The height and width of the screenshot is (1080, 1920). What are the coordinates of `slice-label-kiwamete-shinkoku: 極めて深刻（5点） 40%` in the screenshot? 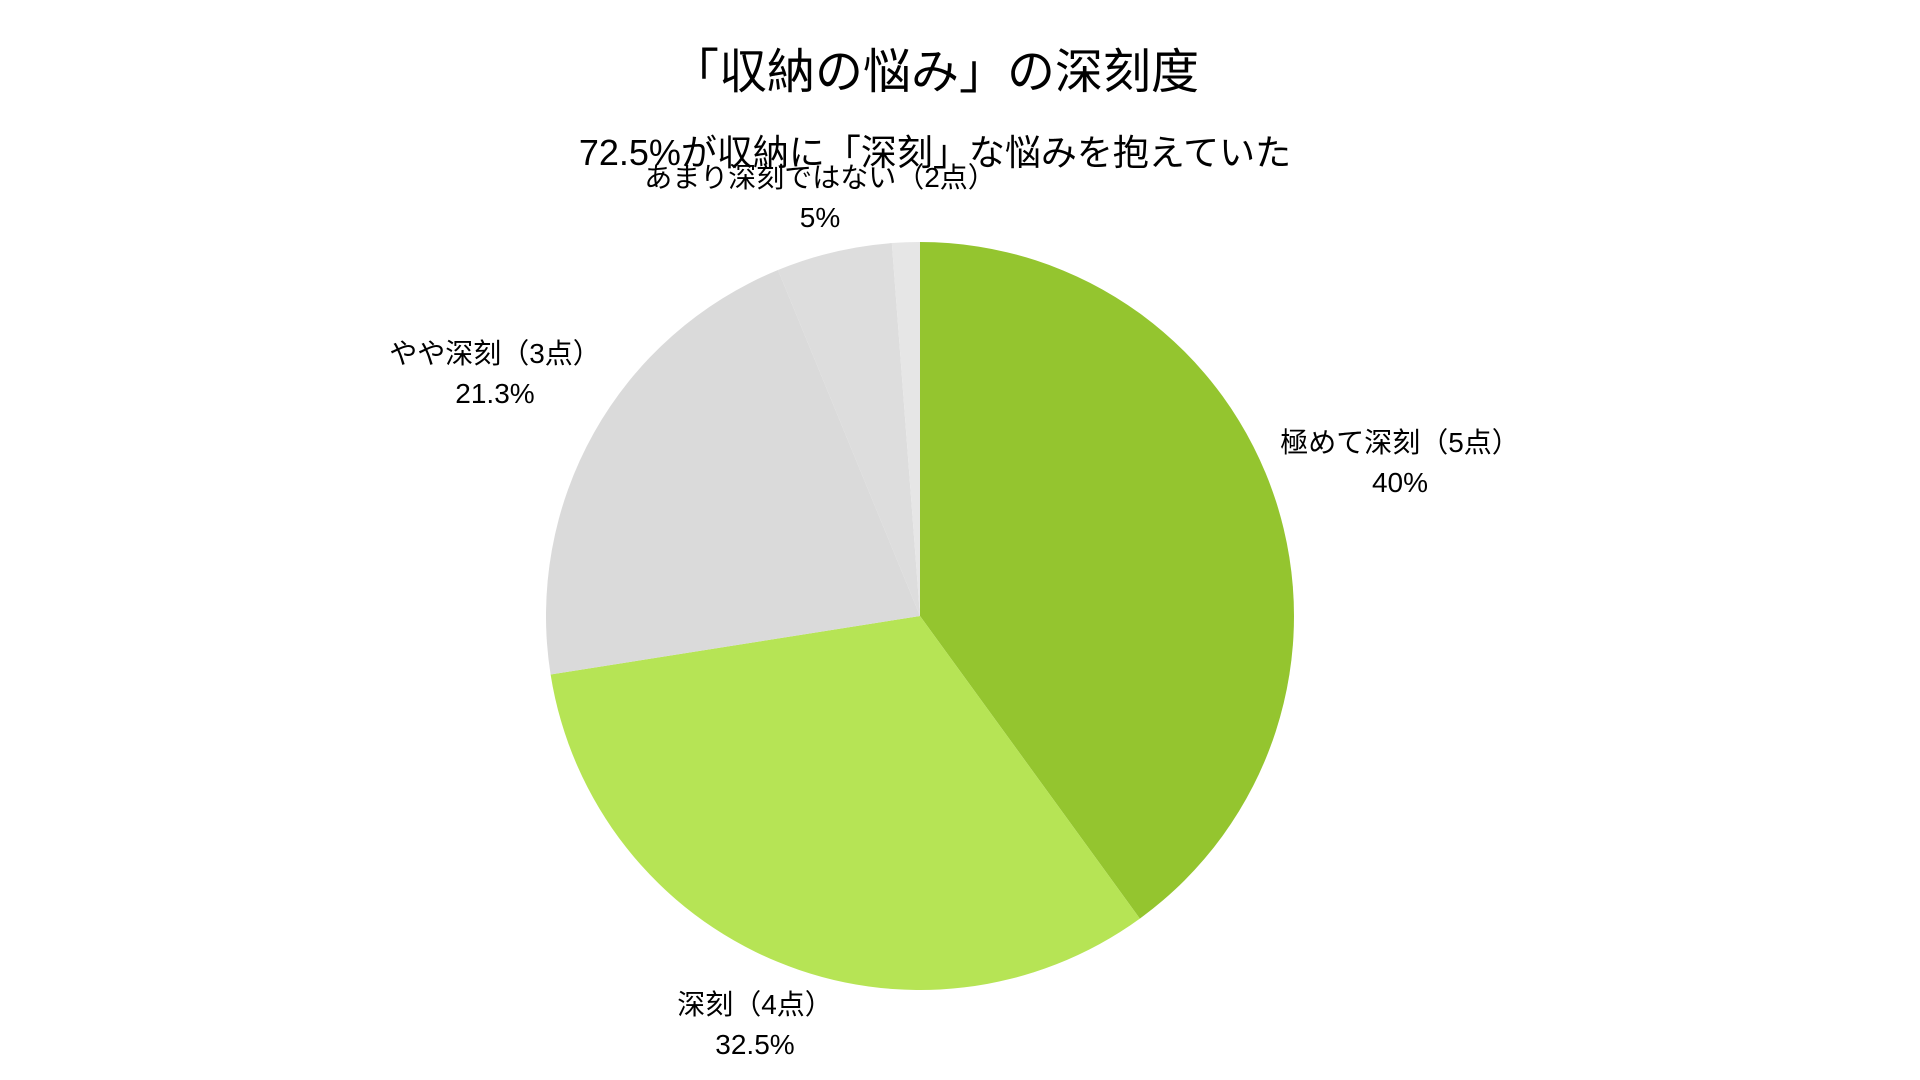 It's located at (1400, 463).